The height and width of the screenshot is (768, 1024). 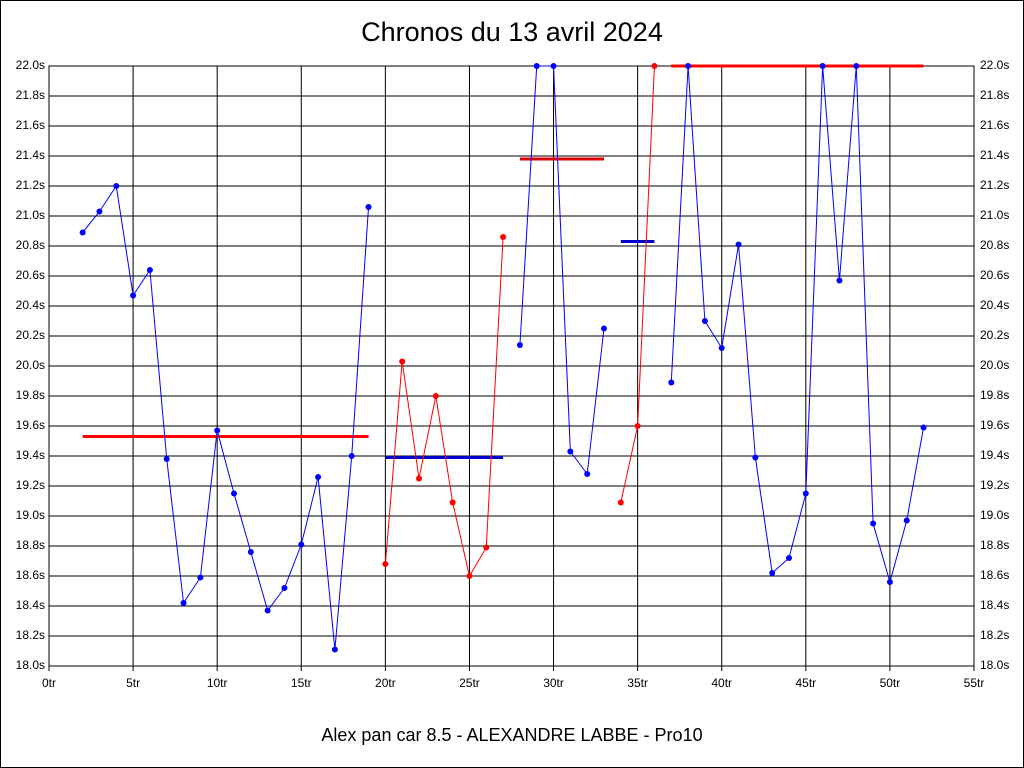 I want to click on y-tick-label: 21.0s, so click(x=30, y=215).